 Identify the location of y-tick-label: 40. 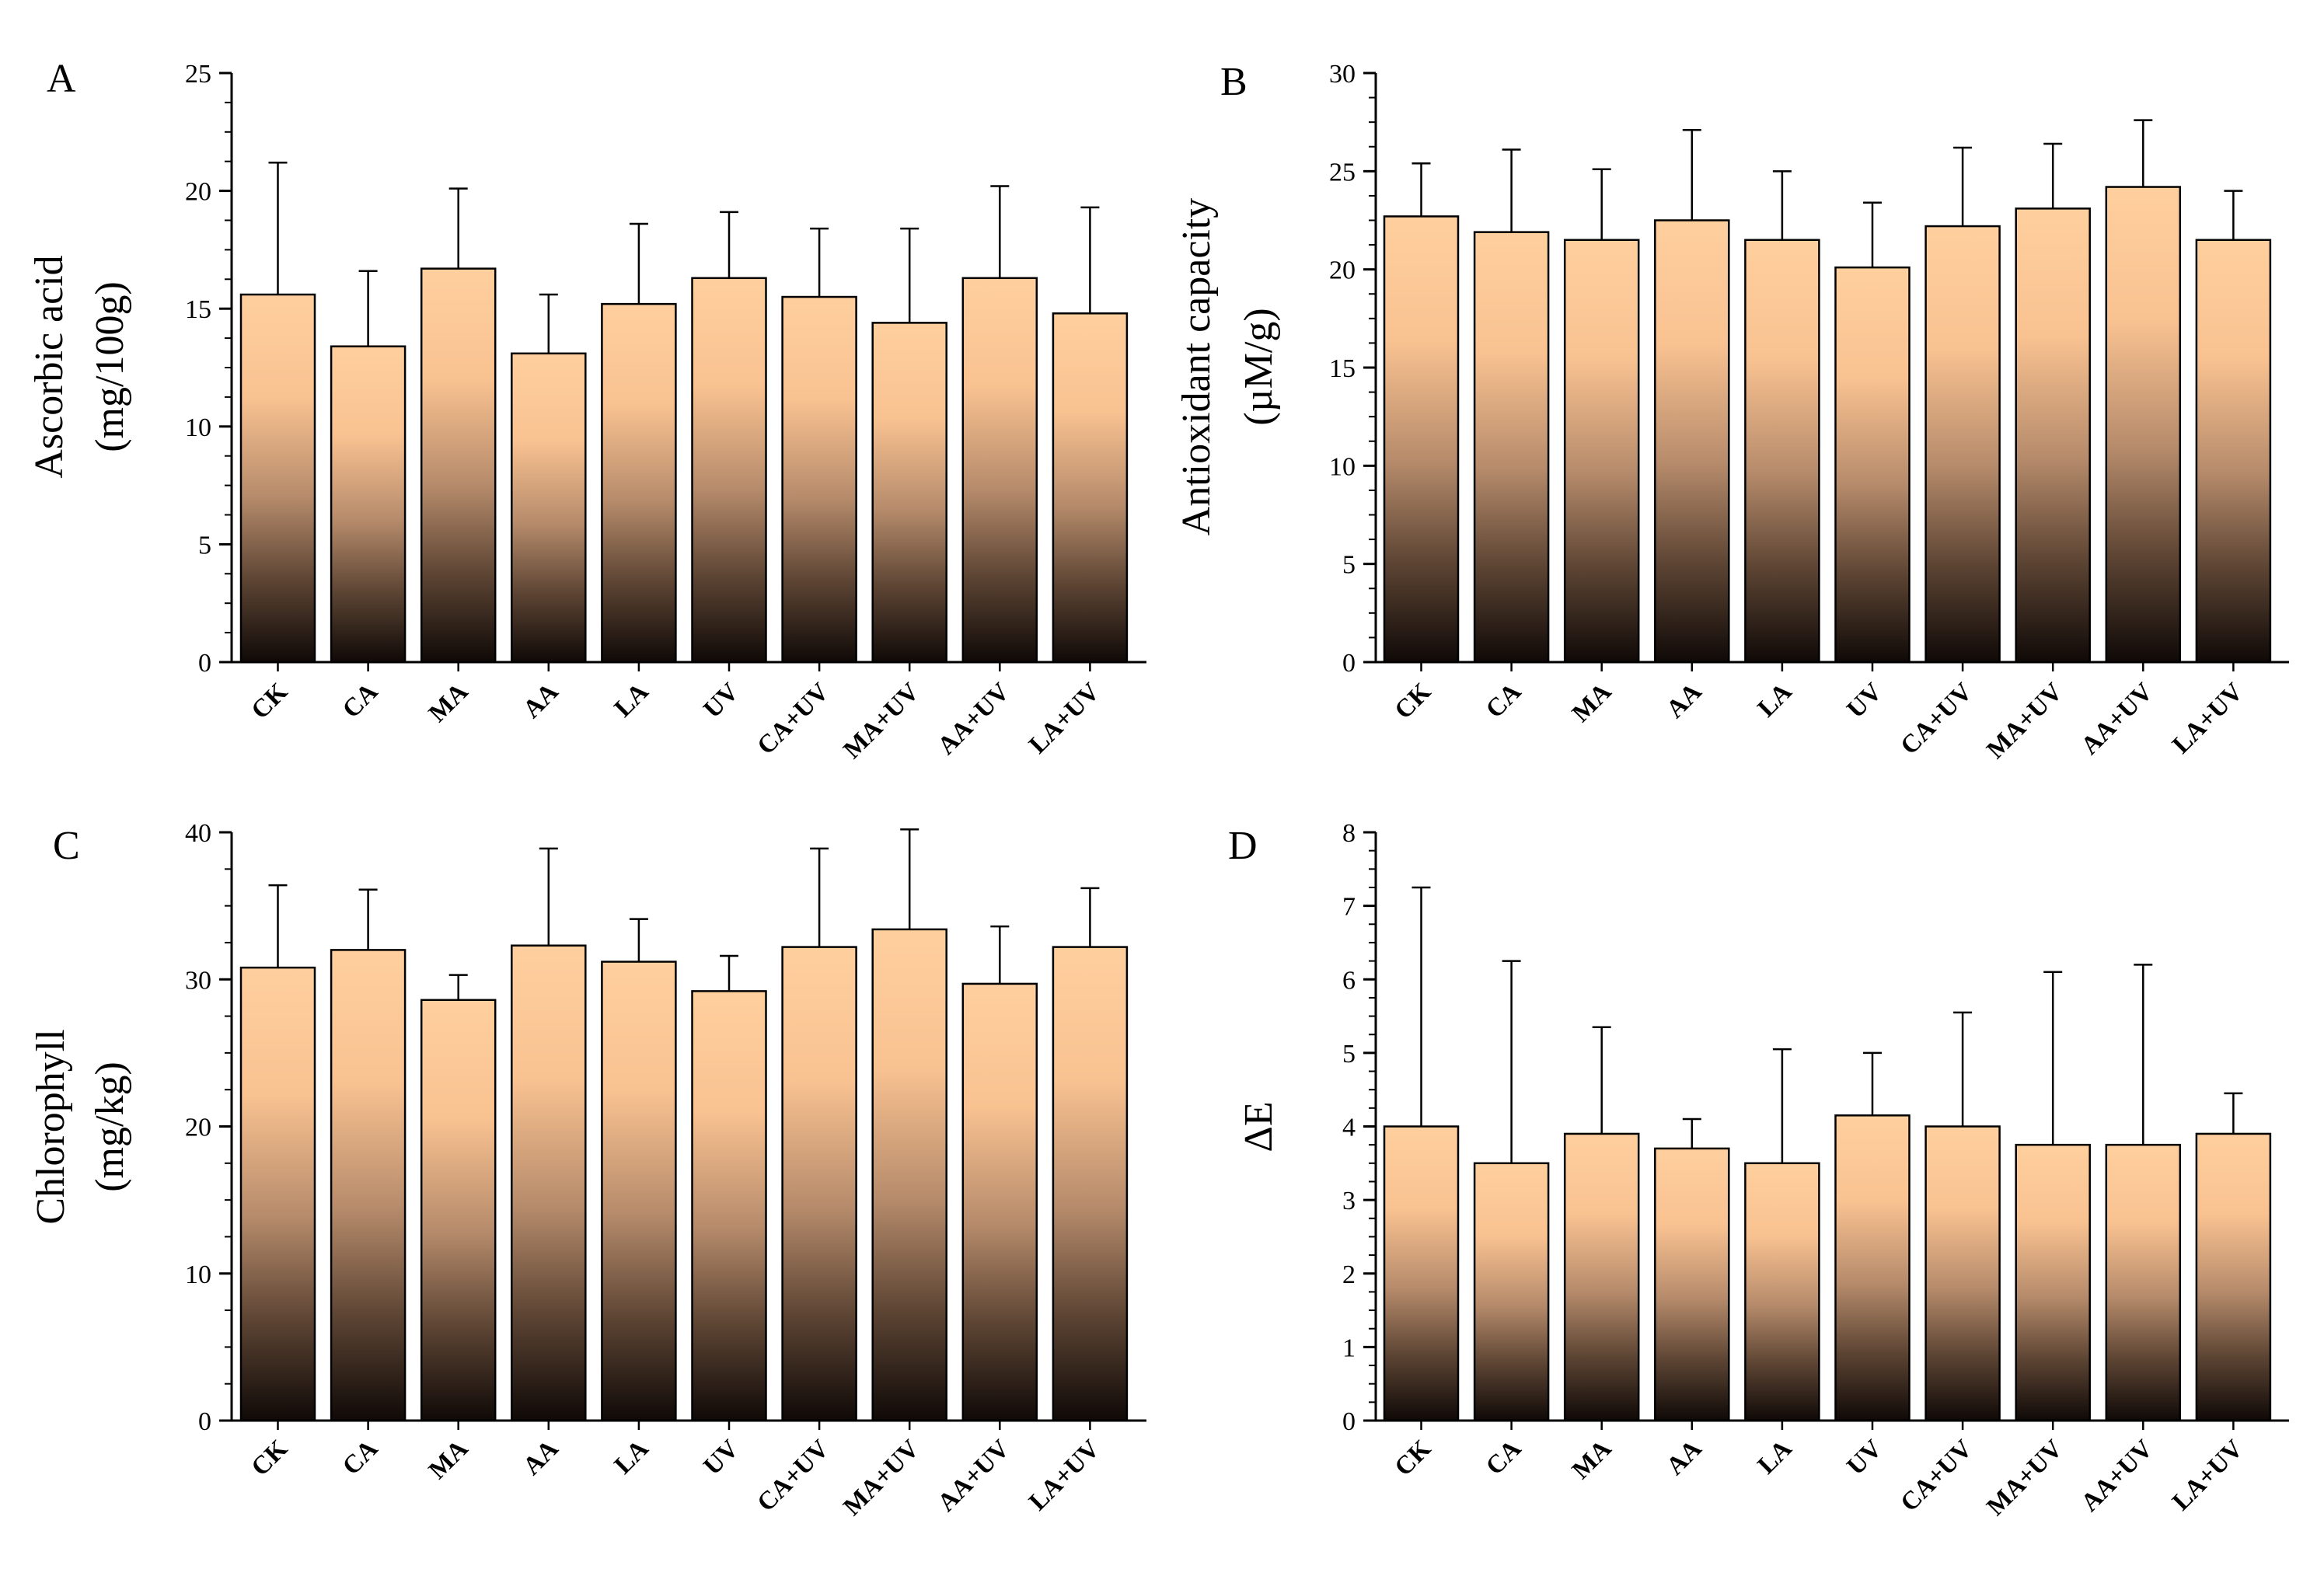
(198, 834).